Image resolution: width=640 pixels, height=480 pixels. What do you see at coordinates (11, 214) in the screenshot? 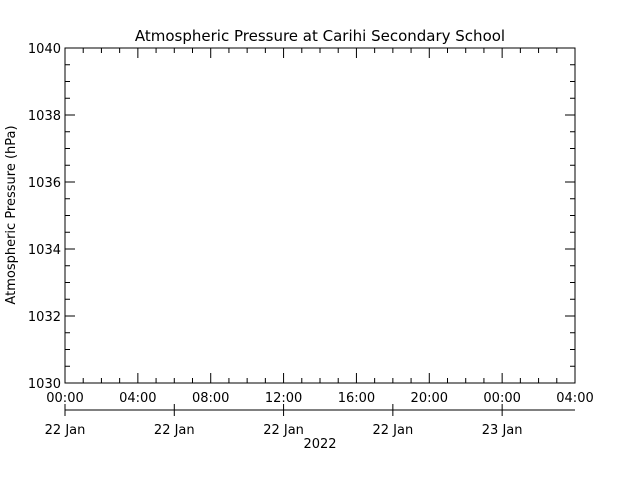
I see `y-axis-label: Atmospheric Pressure (hPa)` at bounding box center [11, 214].